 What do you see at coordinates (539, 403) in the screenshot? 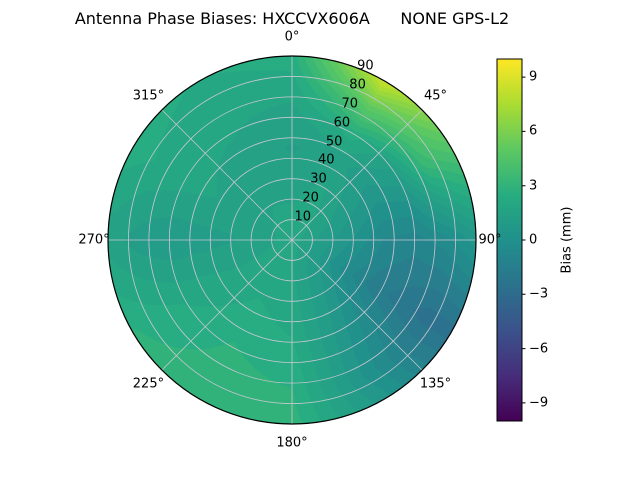
I see `colorbar-tick-label: −9` at bounding box center [539, 403].